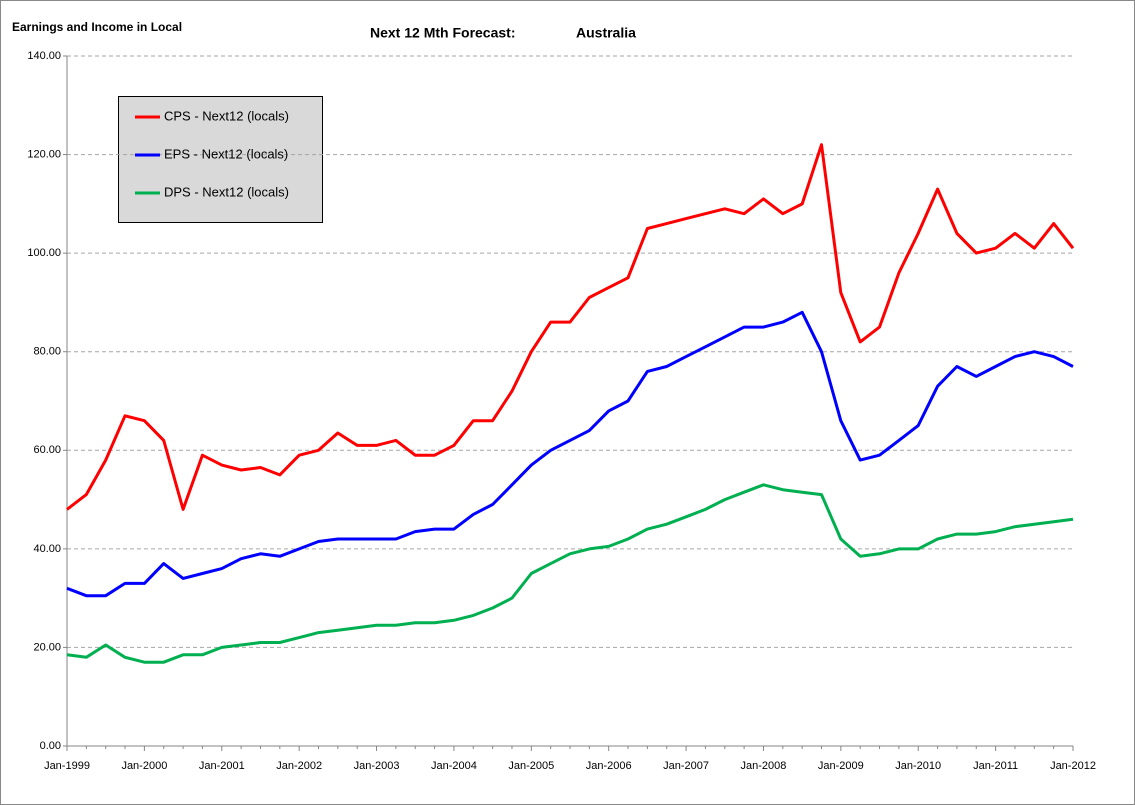 The image size is (1135, 805). What do you see at coordinates (47, 549) in the screenshot?
I see `y-tick-label: 40.00` at bounding box center [47, 549].